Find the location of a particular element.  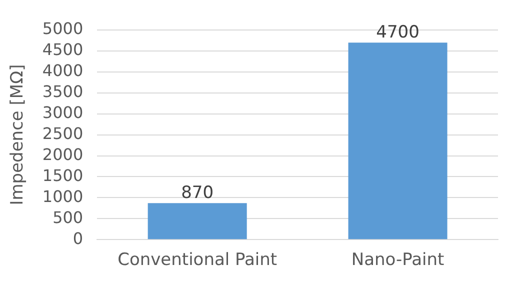

x-tick-label: Nano-Paint is located at coordinates (398, 260).